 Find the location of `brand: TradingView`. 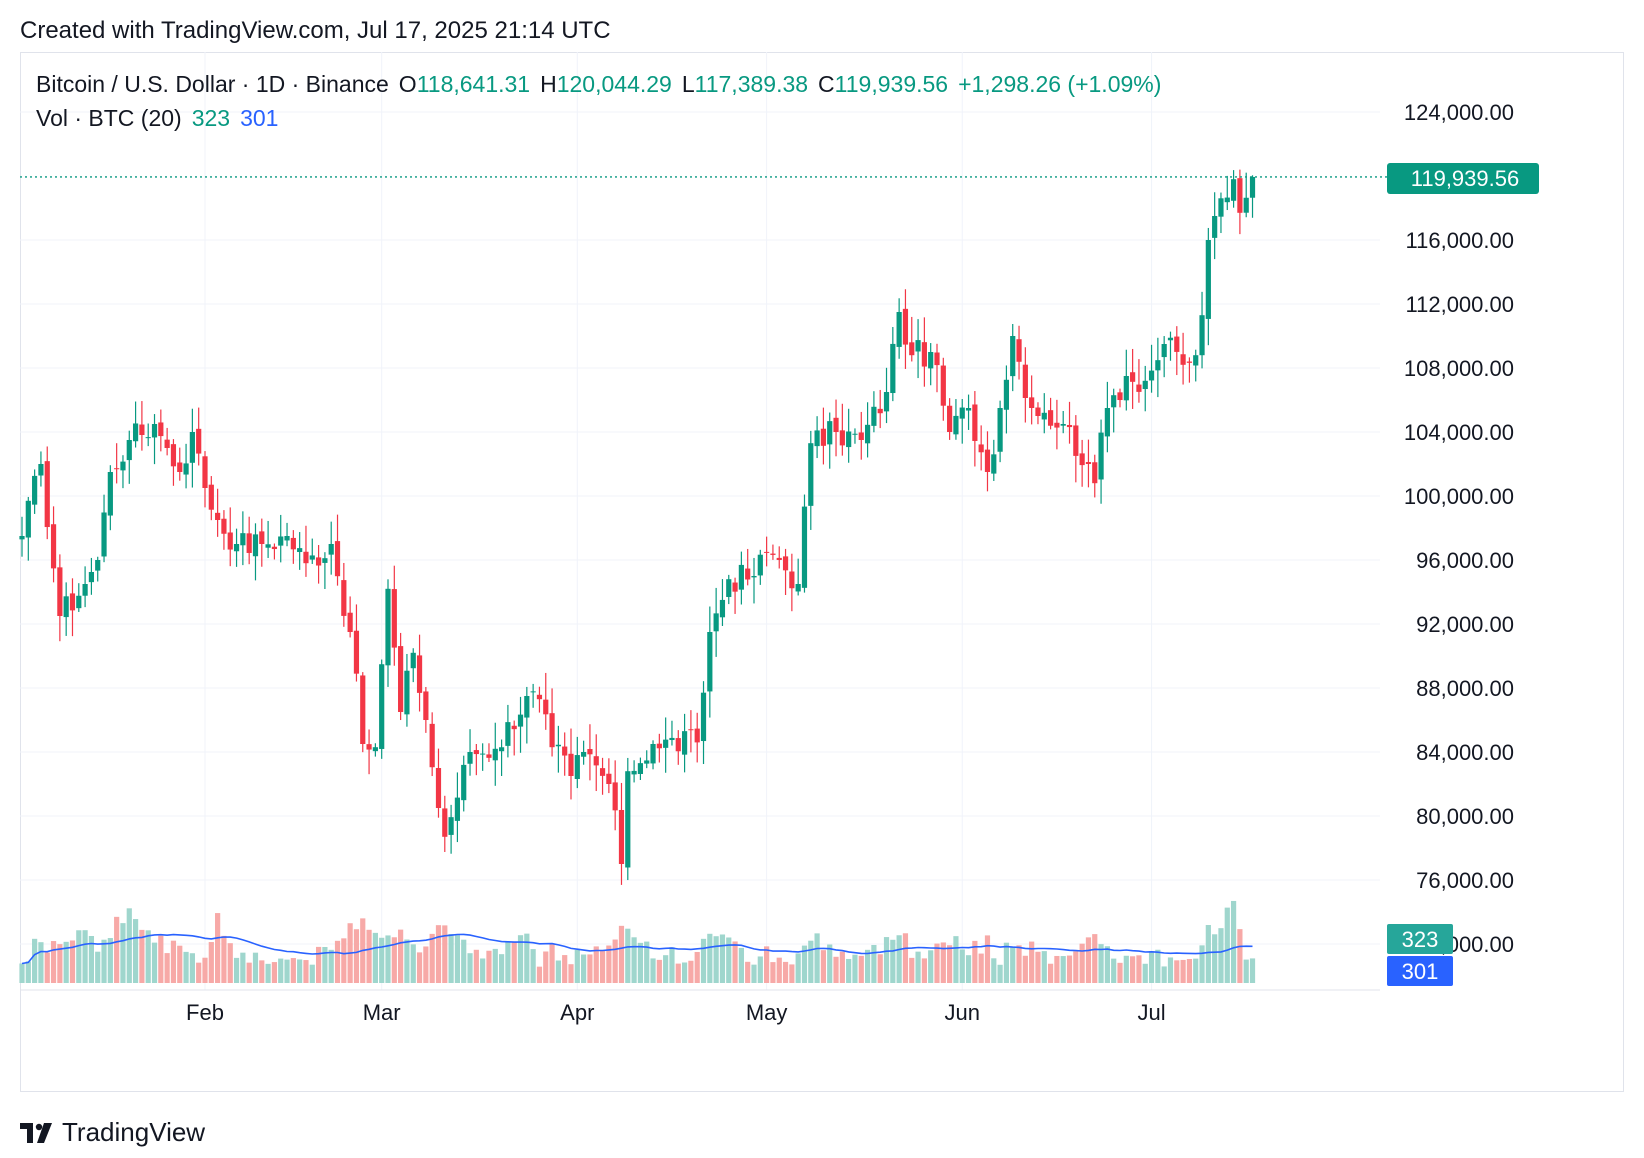

brand: TradingView is located at coordinates (112, 1132).